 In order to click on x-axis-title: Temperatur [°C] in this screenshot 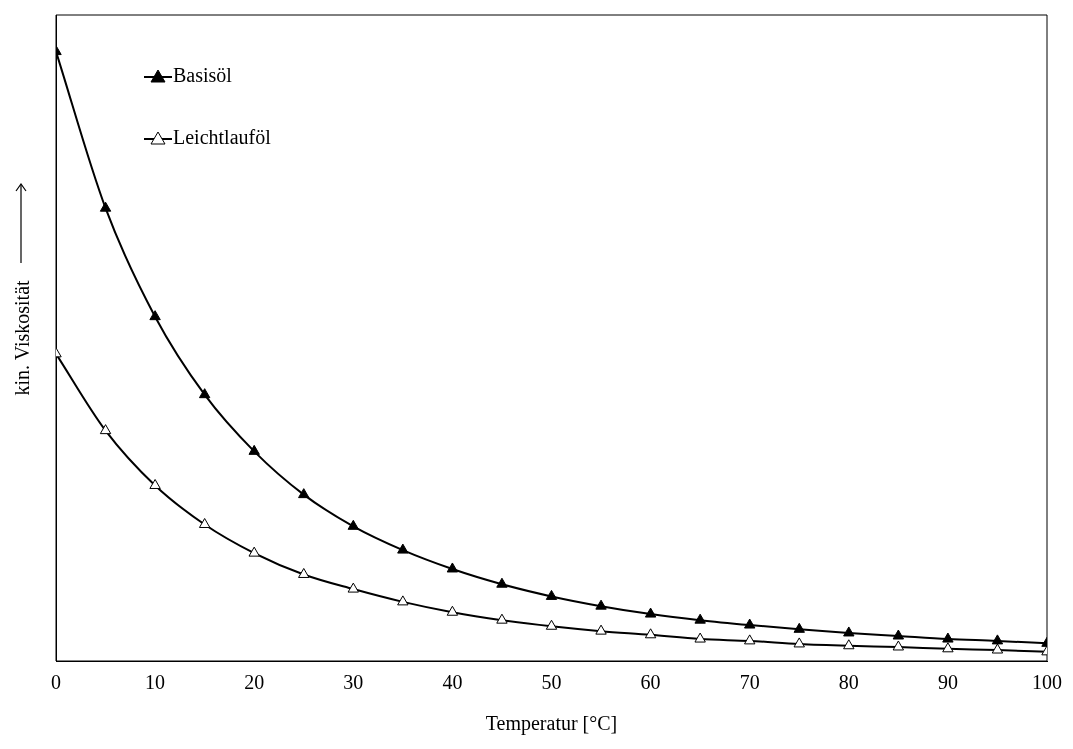, I will do `click(551, 724)`.